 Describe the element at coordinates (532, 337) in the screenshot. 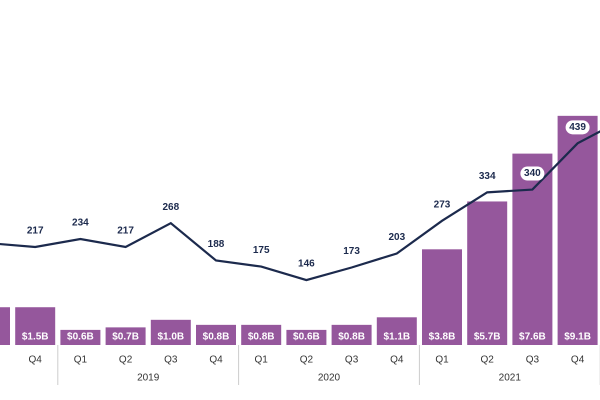

I see `bar-label: $7.6B` at that location.